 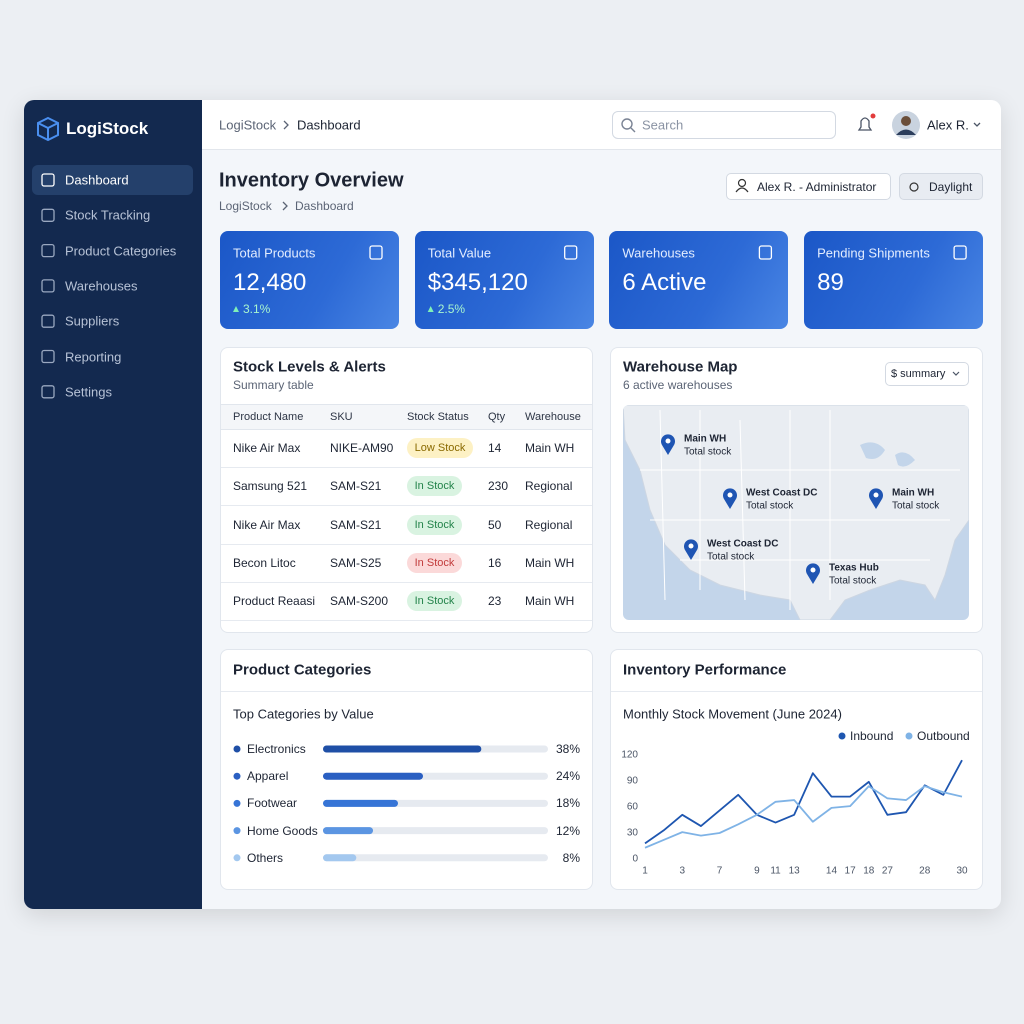 What do you see at coordinates (553, 417) in the screenshot?
I see `column-header: Warehouse` at bounding box center [553, 417].